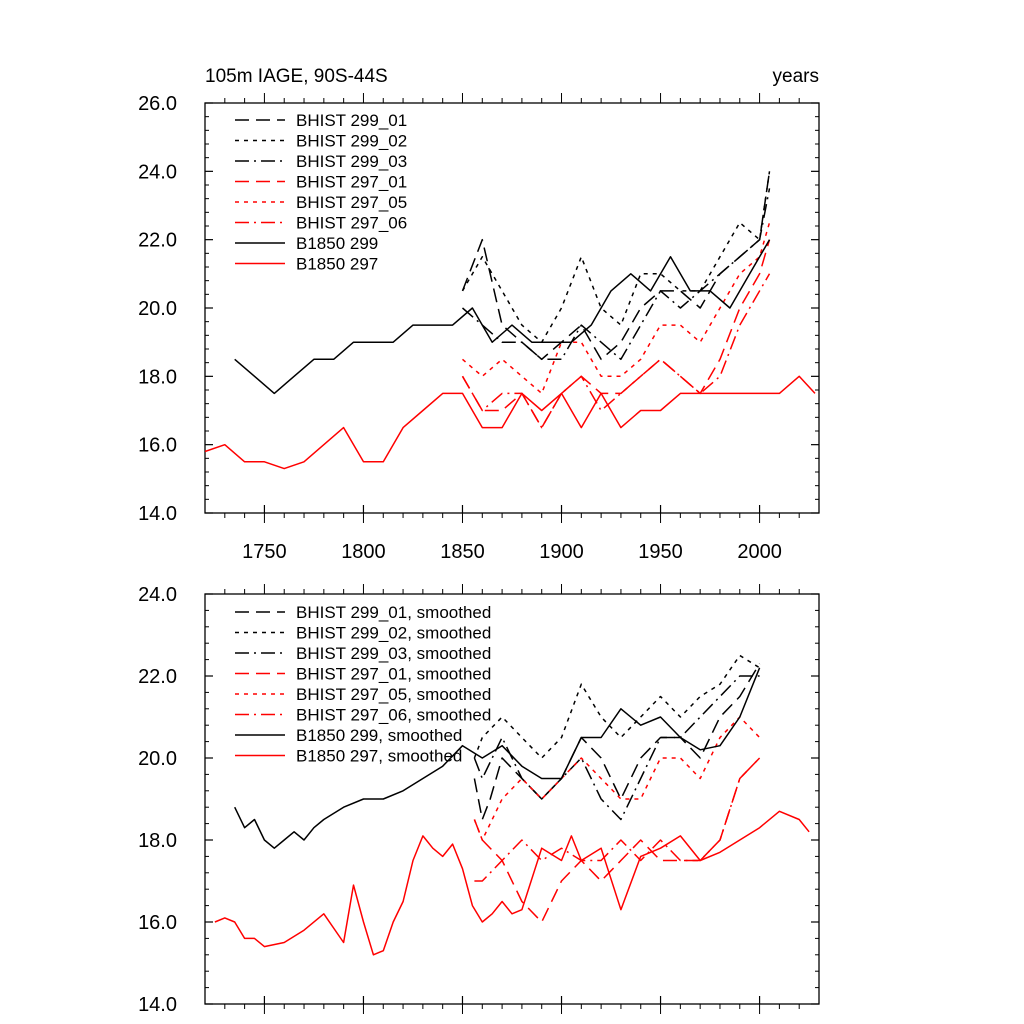 The image size is (1024, 1024). Describe the element at coordinates (393, 633) in the screenshot. I see `legend-label: BHIST 299_02, smoothed` at that location.